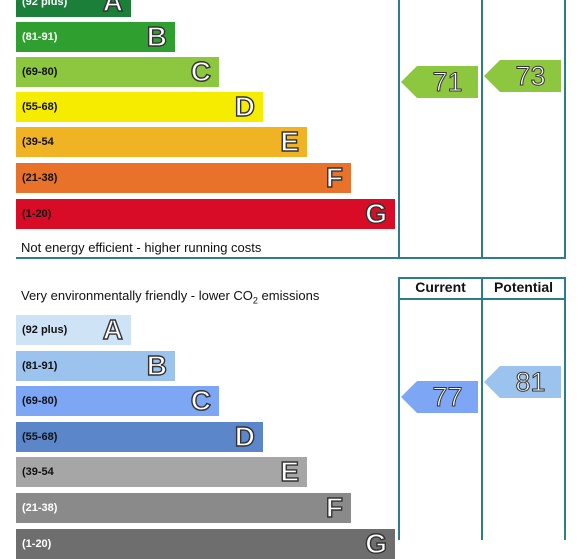 The width and height of the screenshot is (586, 559). Describe the element at coordinates (40, 178) in the screenshot. I see `energy-band-range: (21-38)` at that location.